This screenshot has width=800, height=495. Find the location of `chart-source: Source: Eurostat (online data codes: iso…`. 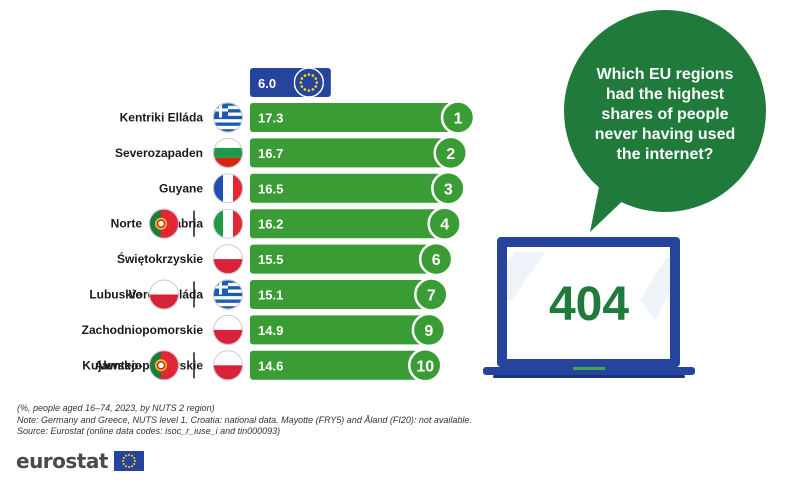

chart-source: Source: Eurostat (online data codes: iso… is located at coordinates (149, 431).